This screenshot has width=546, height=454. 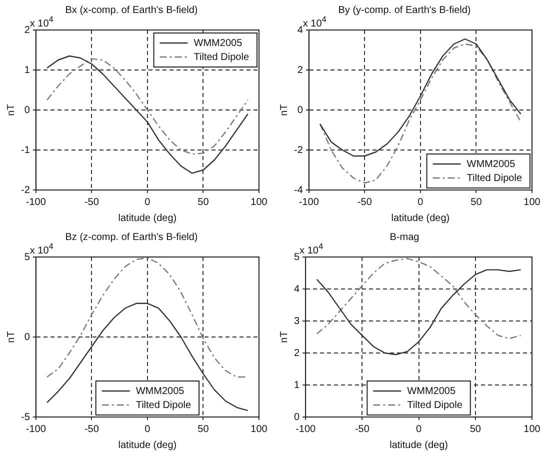 What do you see at coordinates (297, 321) in the screenshot?
I see `y-tick-label: 3` at bounding box center [297, 321].